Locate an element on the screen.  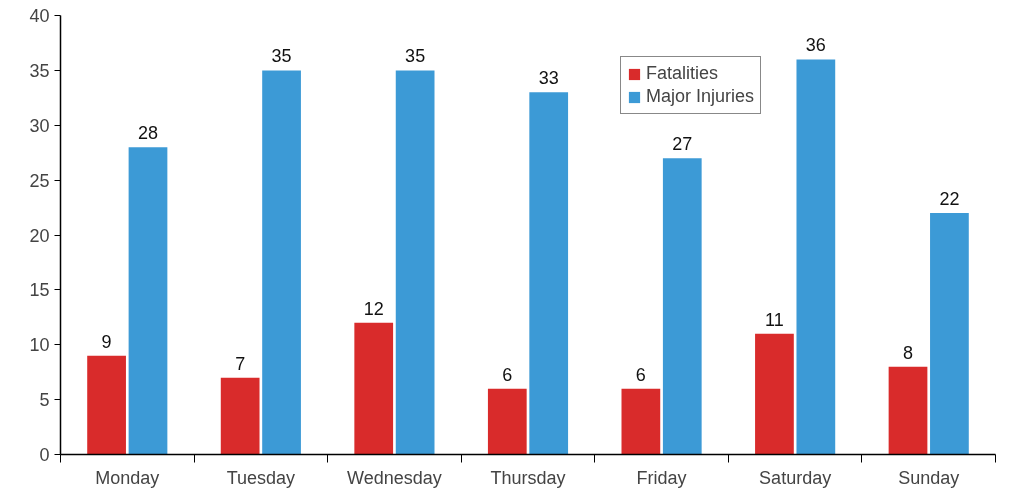
x-tick-label: Thursday is located at coordinates (528, 477).